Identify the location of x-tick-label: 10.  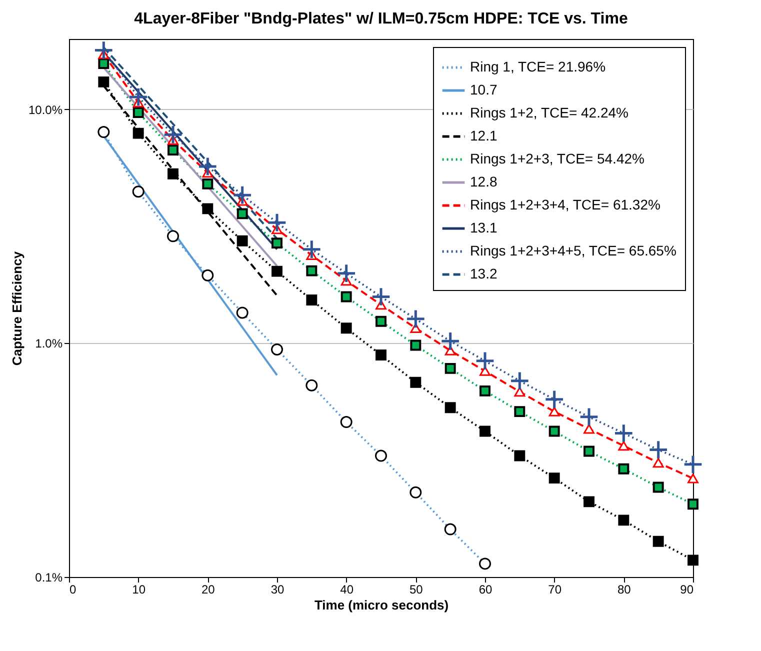
(139, 589).